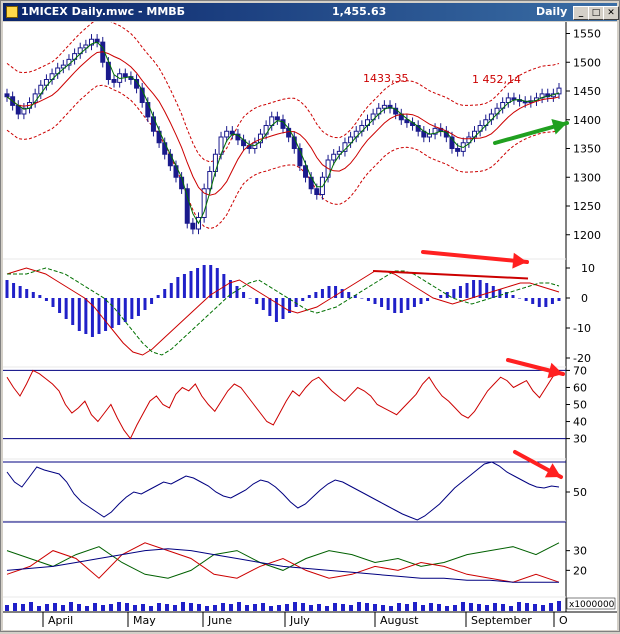  I want to click on chart-app-icon, so click(12, 12).